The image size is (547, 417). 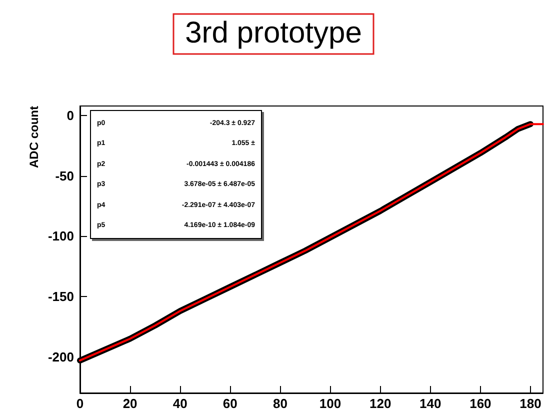 What do you see at coordinates (330, 403) in the screenshot?
I see `x-tick-label: 100` at bounding box center [330, 403].